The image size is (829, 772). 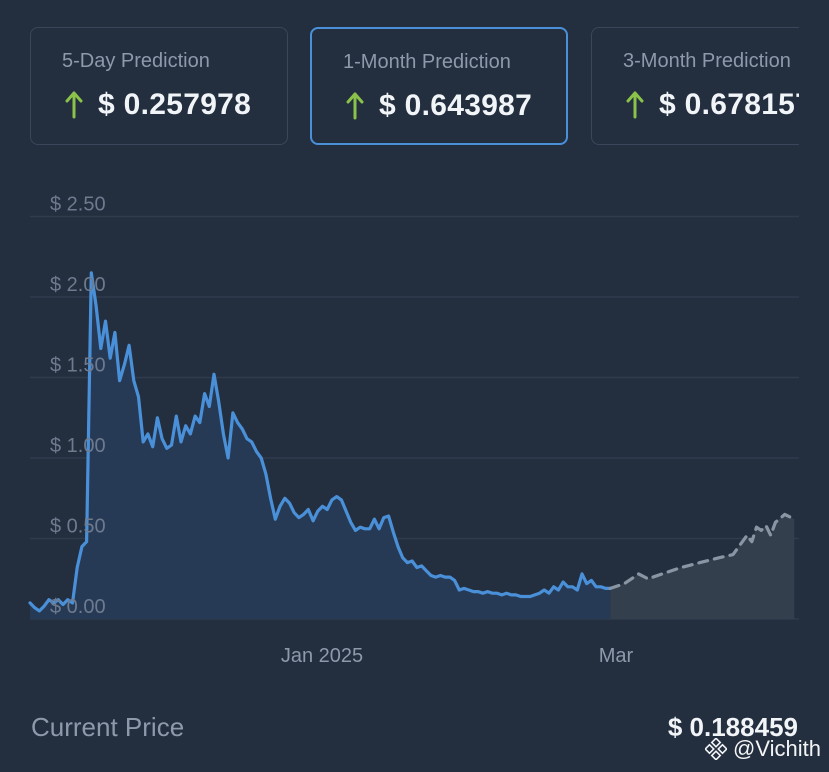 What do you see at coordinates (427, 62) in the screenshot?
I see `card-label: 1-Month Prediction` at bounding box center [427, 62].